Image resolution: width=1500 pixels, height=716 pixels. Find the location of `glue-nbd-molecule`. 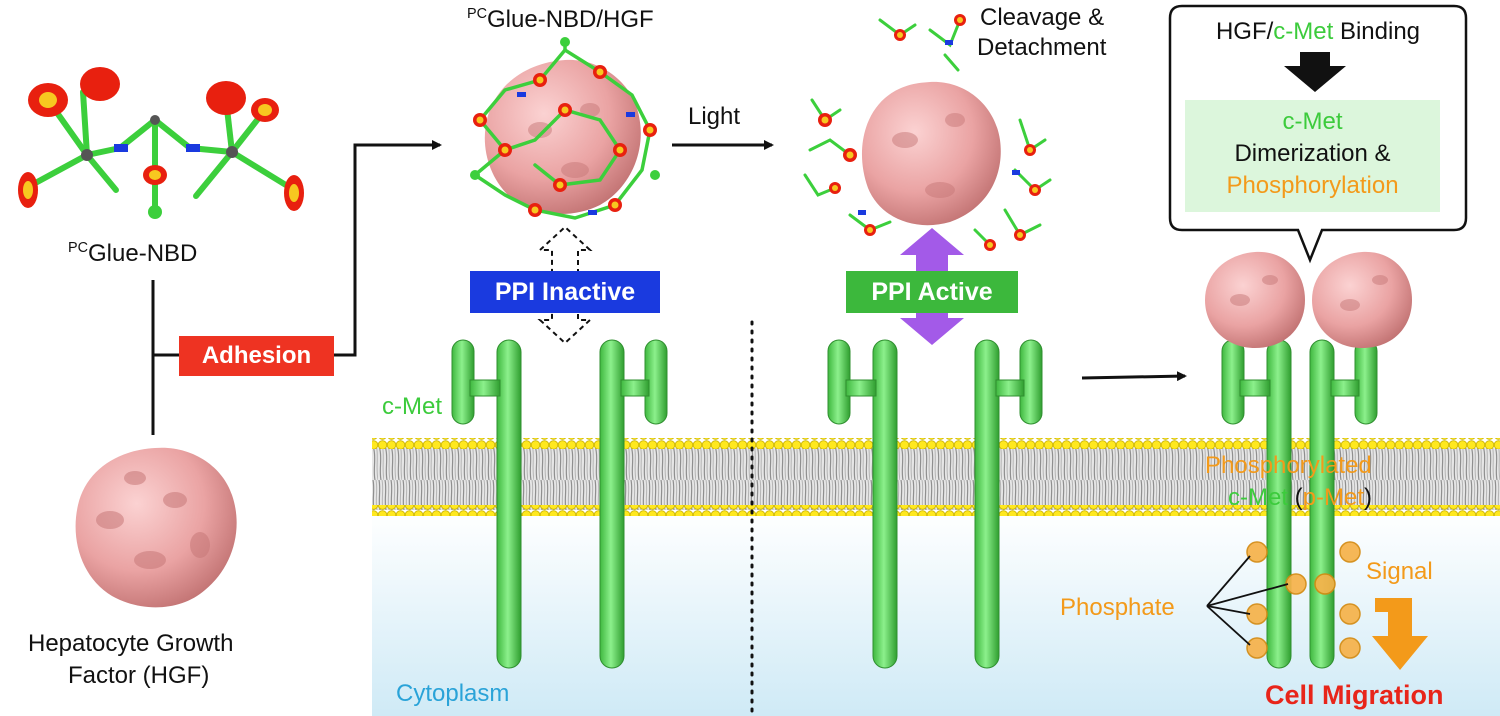

glue-nbd-molecule is located at coordinates (161, 143).